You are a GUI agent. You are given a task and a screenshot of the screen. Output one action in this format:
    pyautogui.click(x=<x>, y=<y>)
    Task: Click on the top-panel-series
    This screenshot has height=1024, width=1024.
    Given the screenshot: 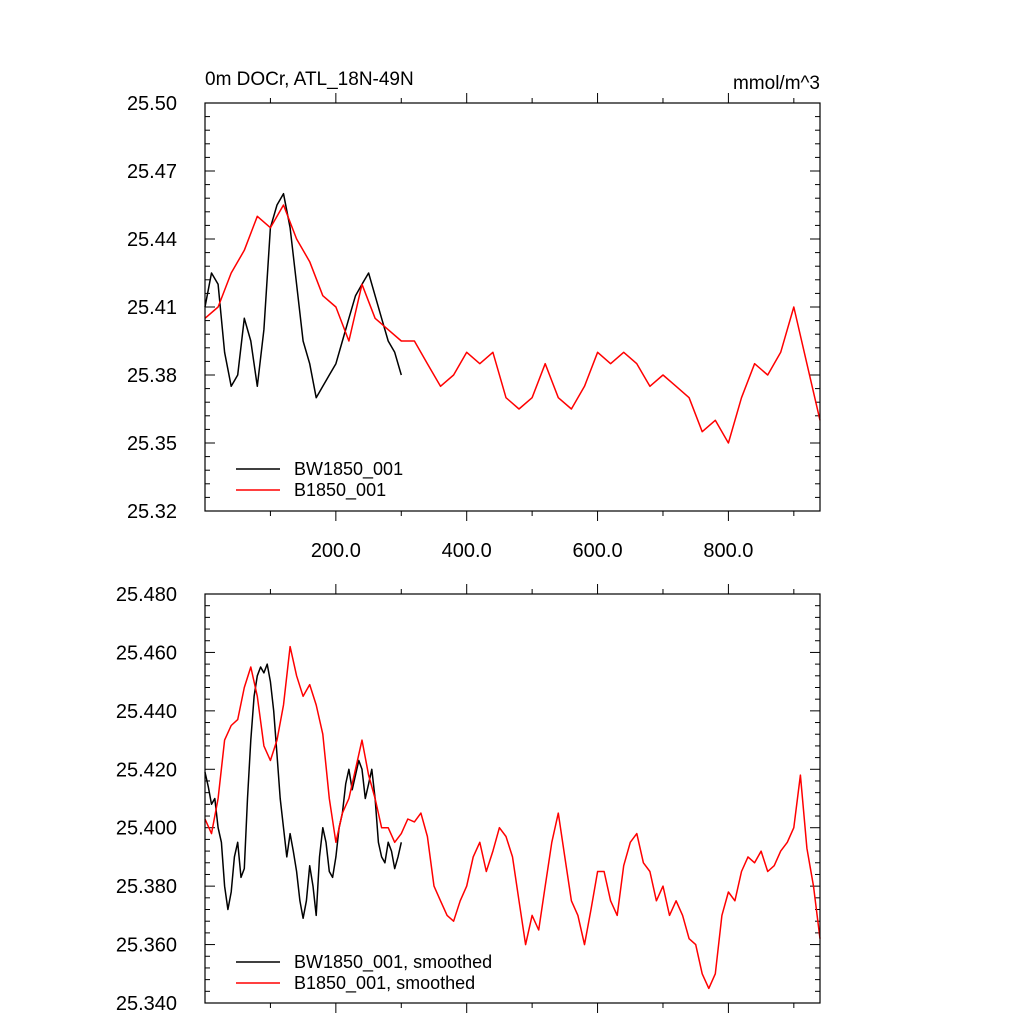 What is the action you would take?
    pyautogui.click(x=512, y=318)
    